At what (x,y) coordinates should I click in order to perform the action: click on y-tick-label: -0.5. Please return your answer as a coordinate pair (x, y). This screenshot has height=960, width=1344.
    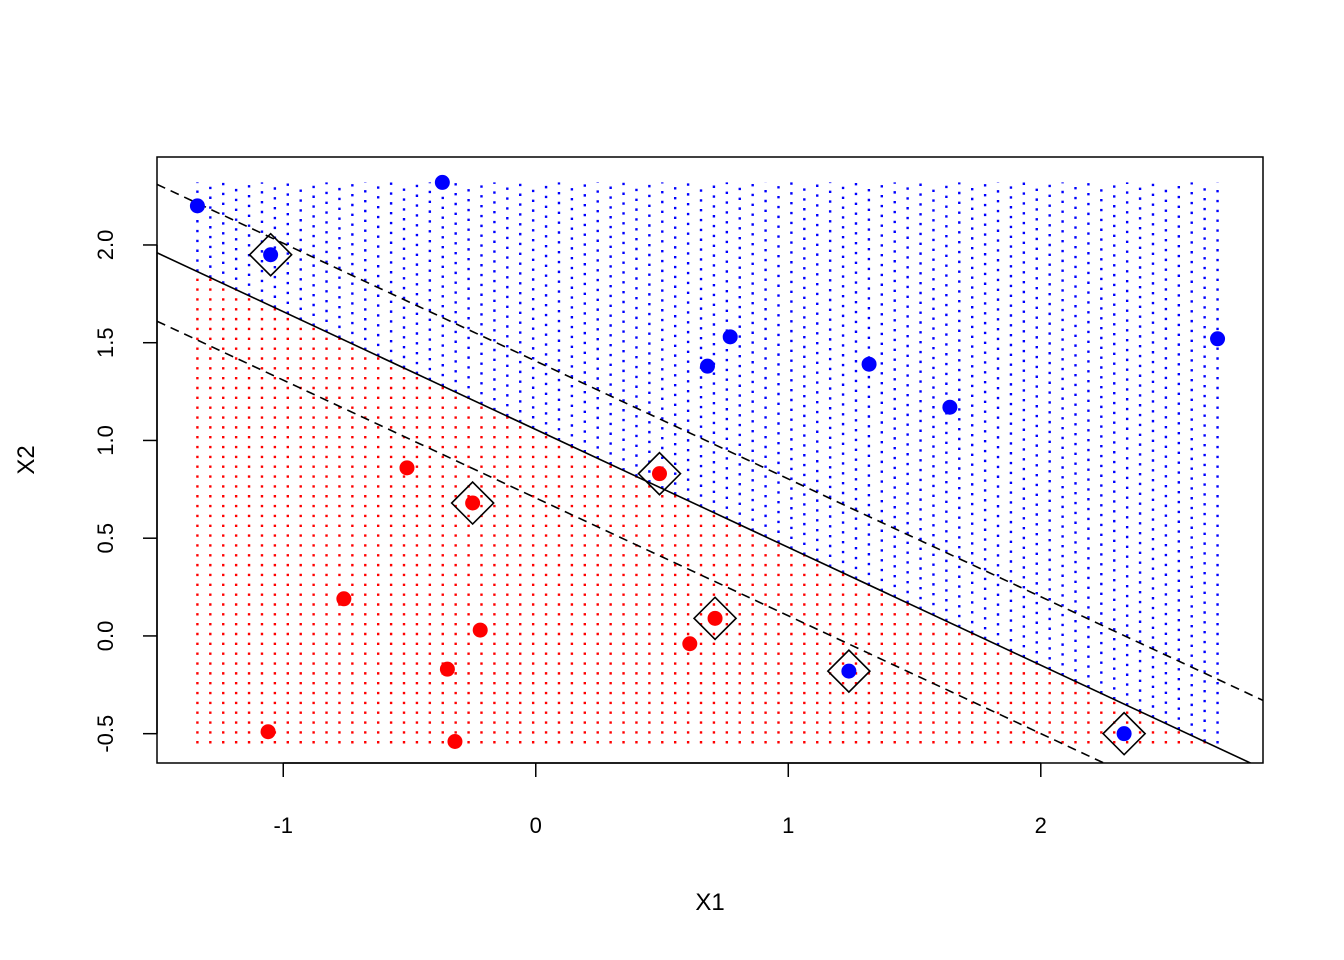
    Looking at the image, I should click on (105, 734).